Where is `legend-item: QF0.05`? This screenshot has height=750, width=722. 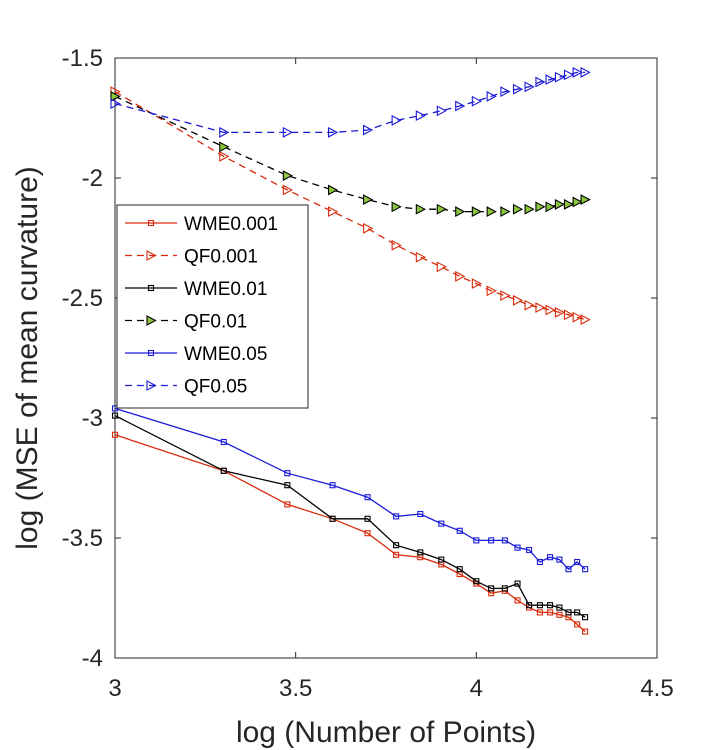
legend-item: QF0.05 is located at coordinates (186, 387).